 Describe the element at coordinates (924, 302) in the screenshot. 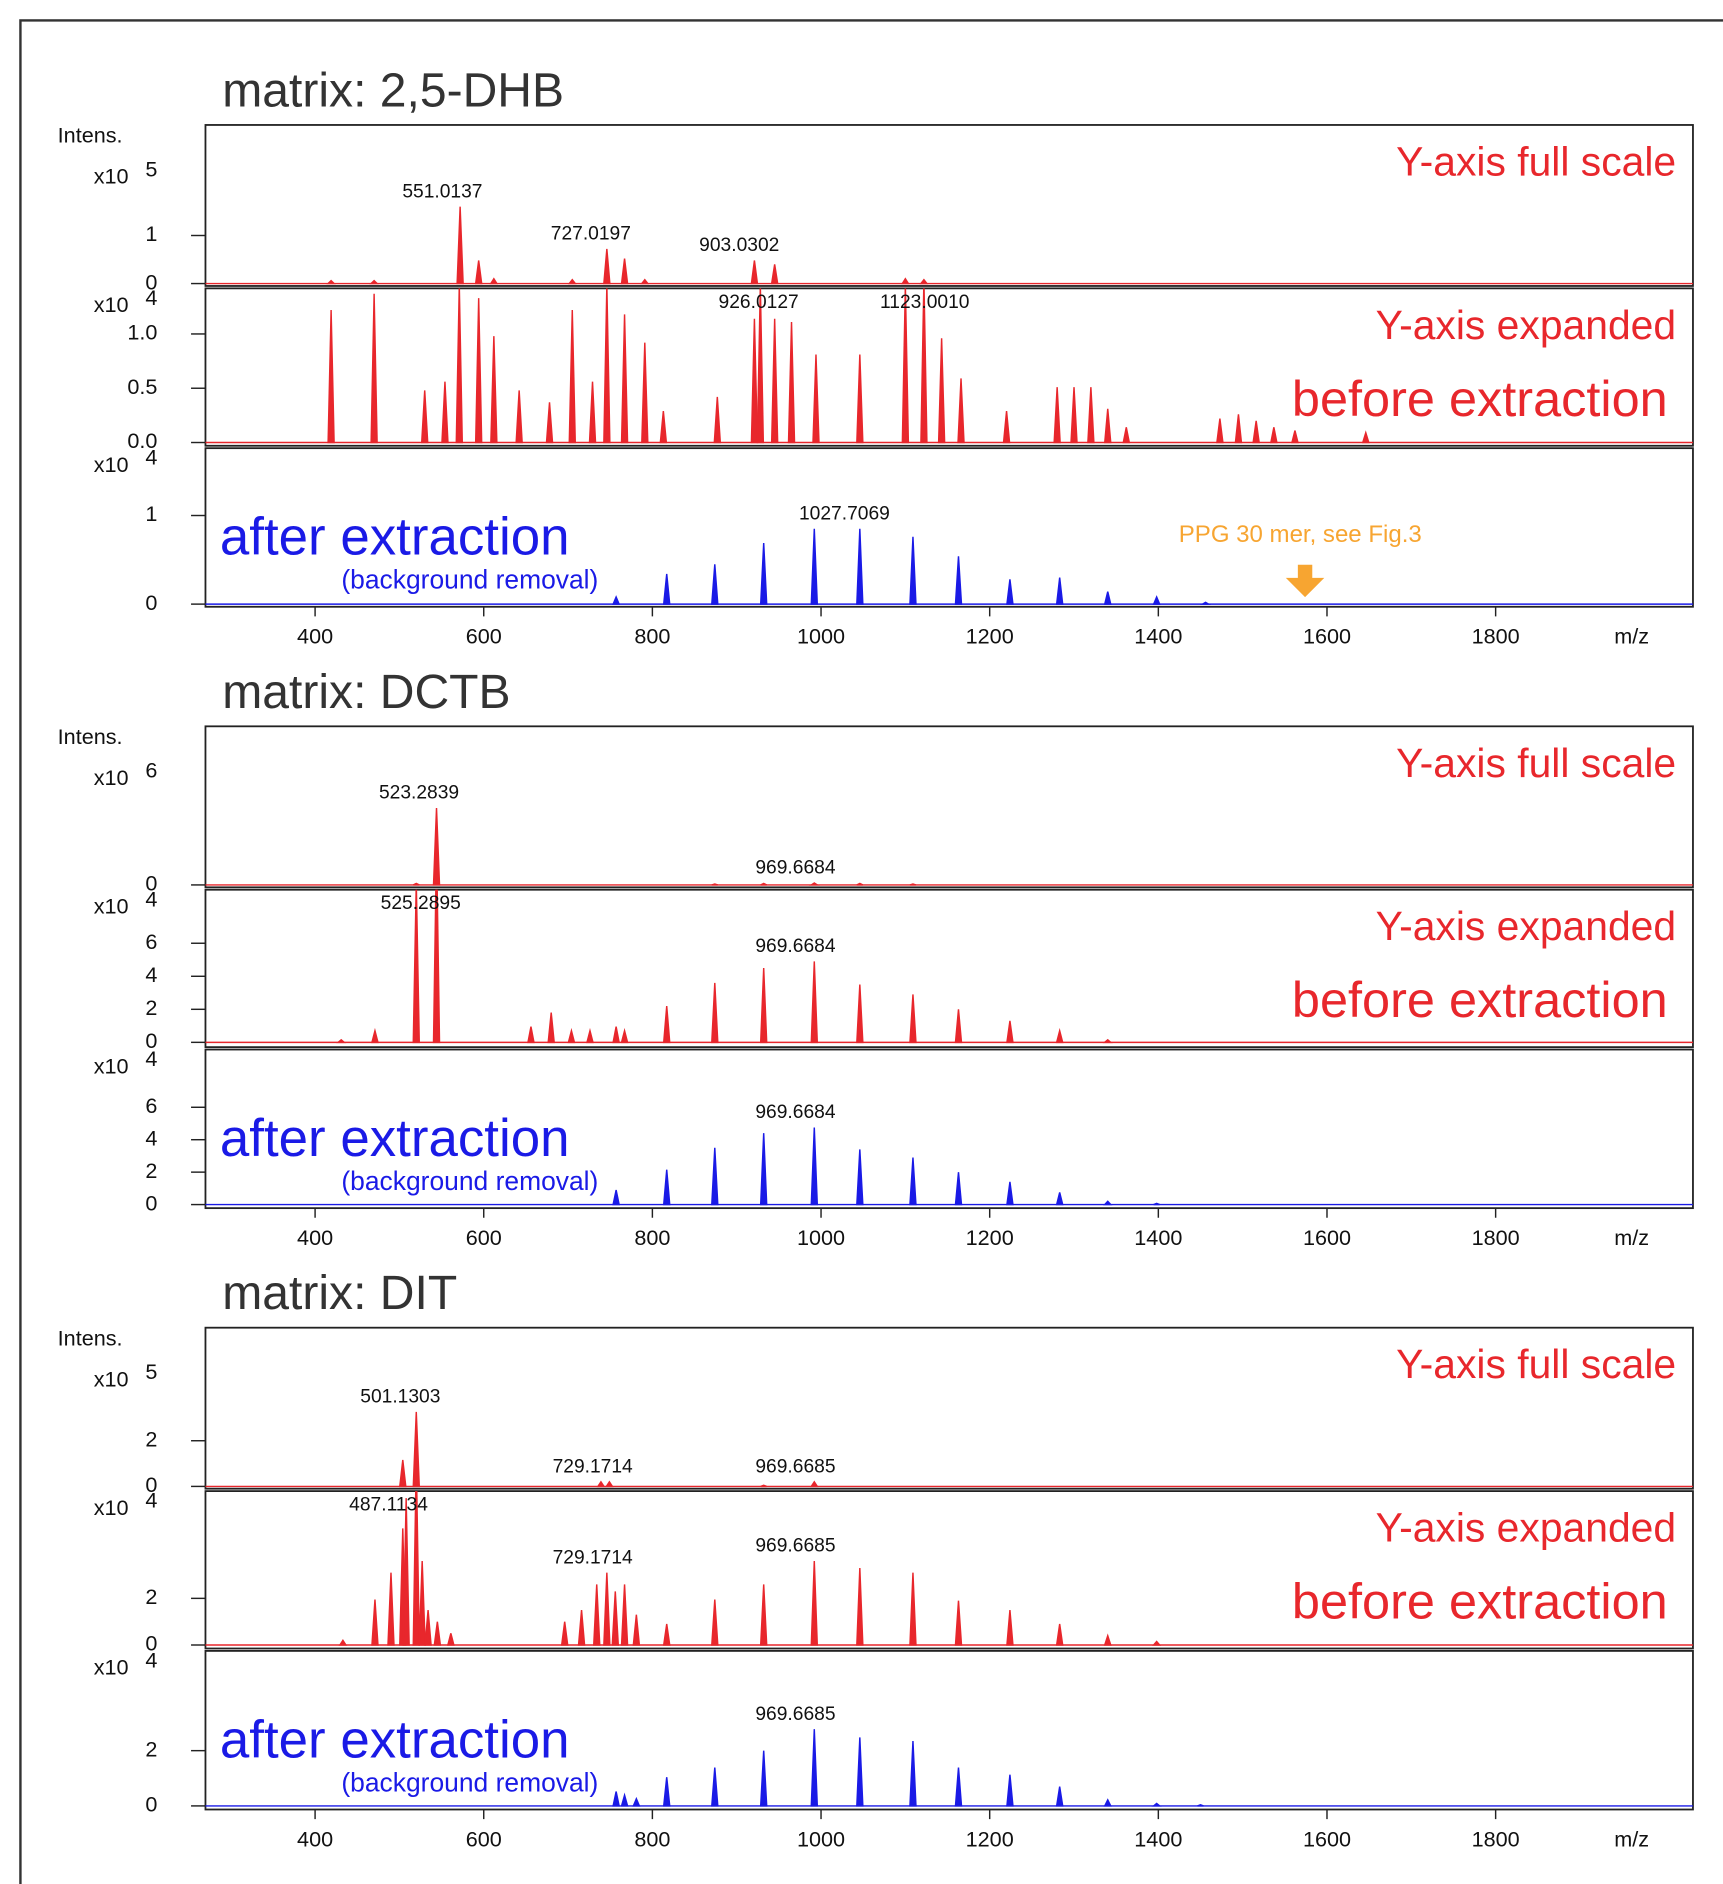

I see `peak-label: 1123.0010` at that location.